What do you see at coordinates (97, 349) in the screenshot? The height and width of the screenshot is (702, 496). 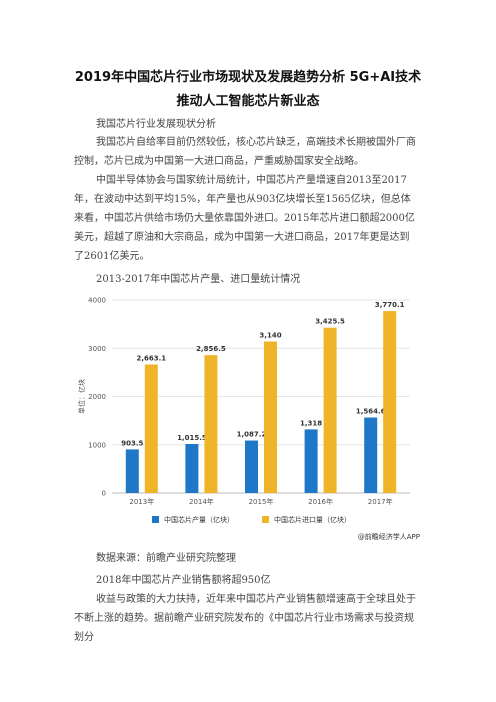 I see `y-tick-label: 3000` at bounding box center [97, 349].